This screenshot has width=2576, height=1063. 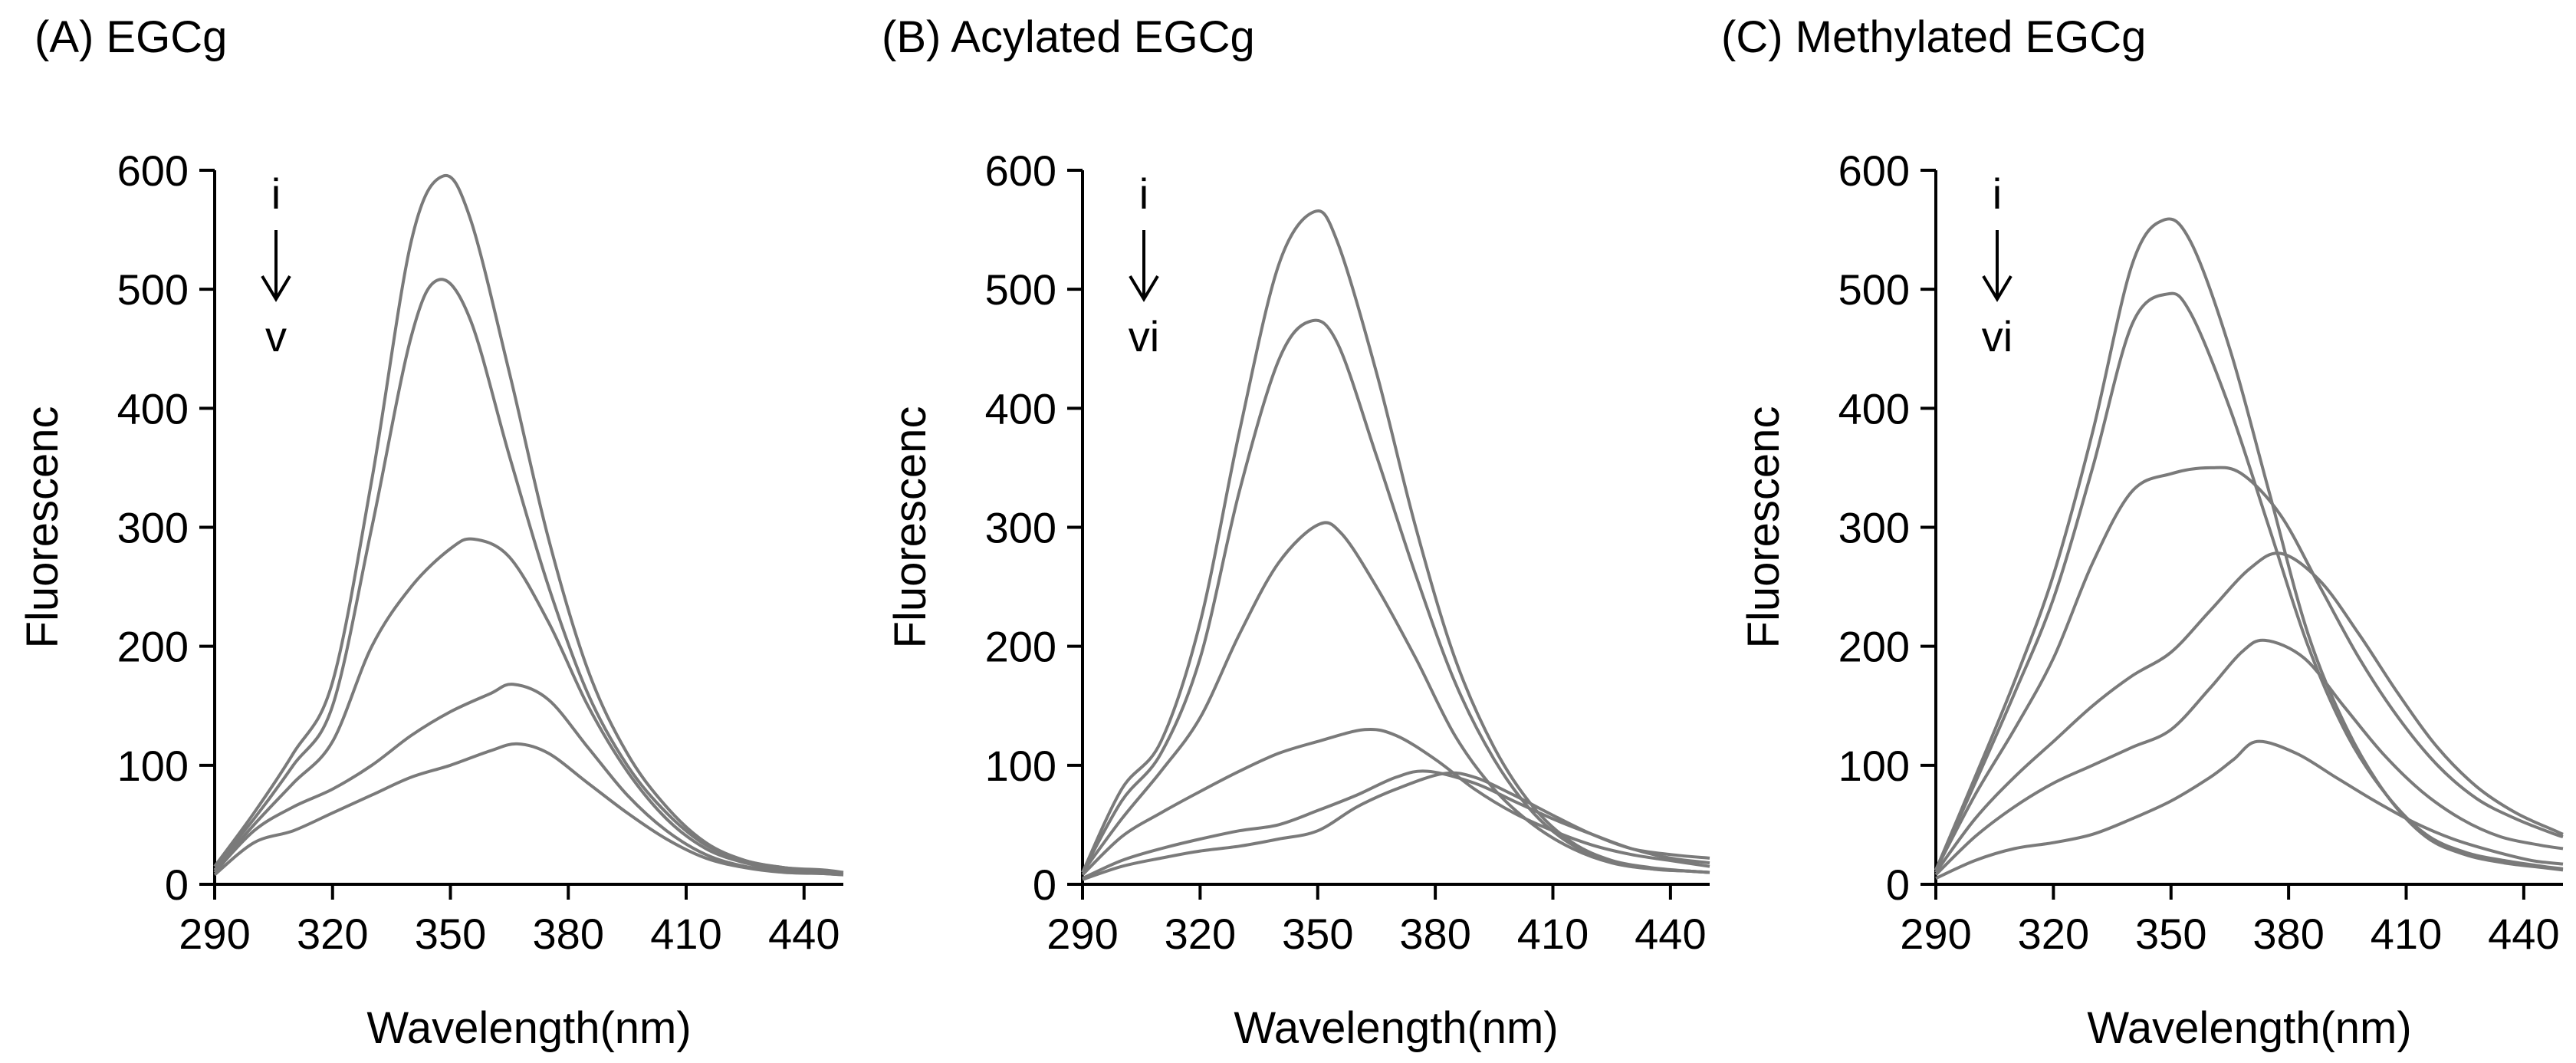 What do you see at coordinates (131, 37) in the screenshot?
I see `panel-title: (A) EGCg` at bounding box center [131, 37].